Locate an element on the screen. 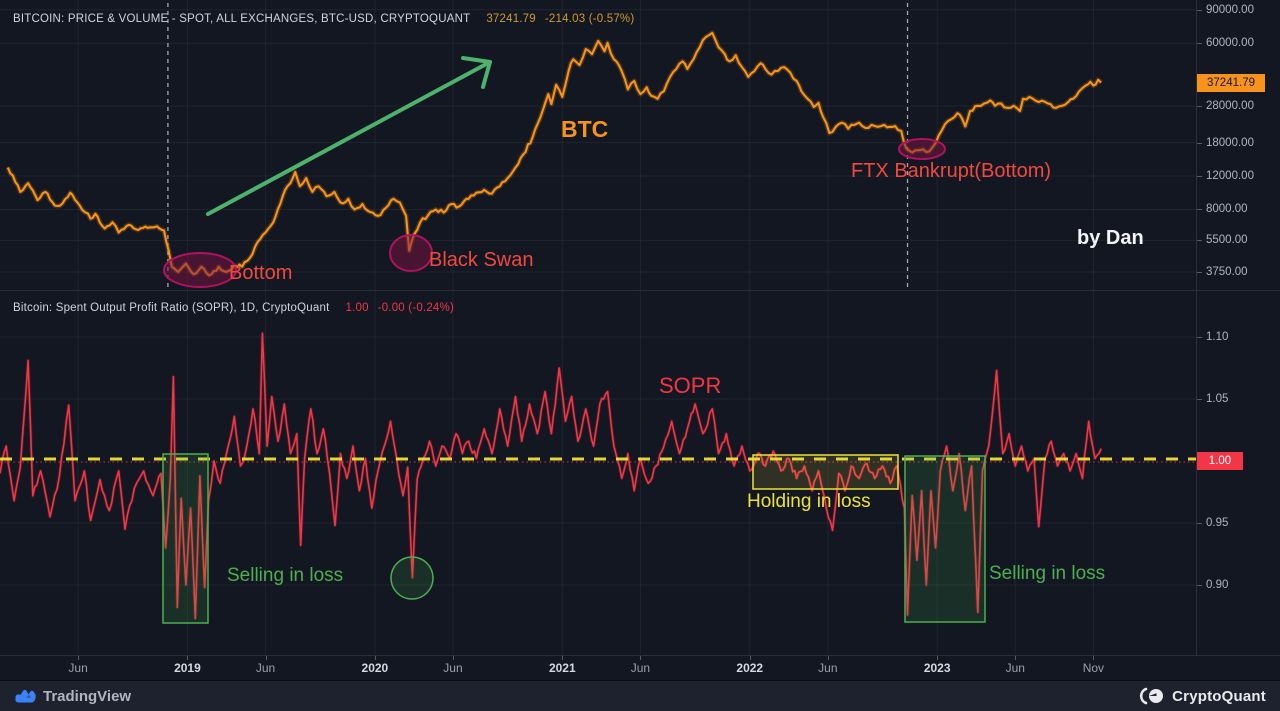 The width and height of the screenshot is (1280, 711). price-axis-tick-label: 5500.00 is located at coordinates (1222, 240).